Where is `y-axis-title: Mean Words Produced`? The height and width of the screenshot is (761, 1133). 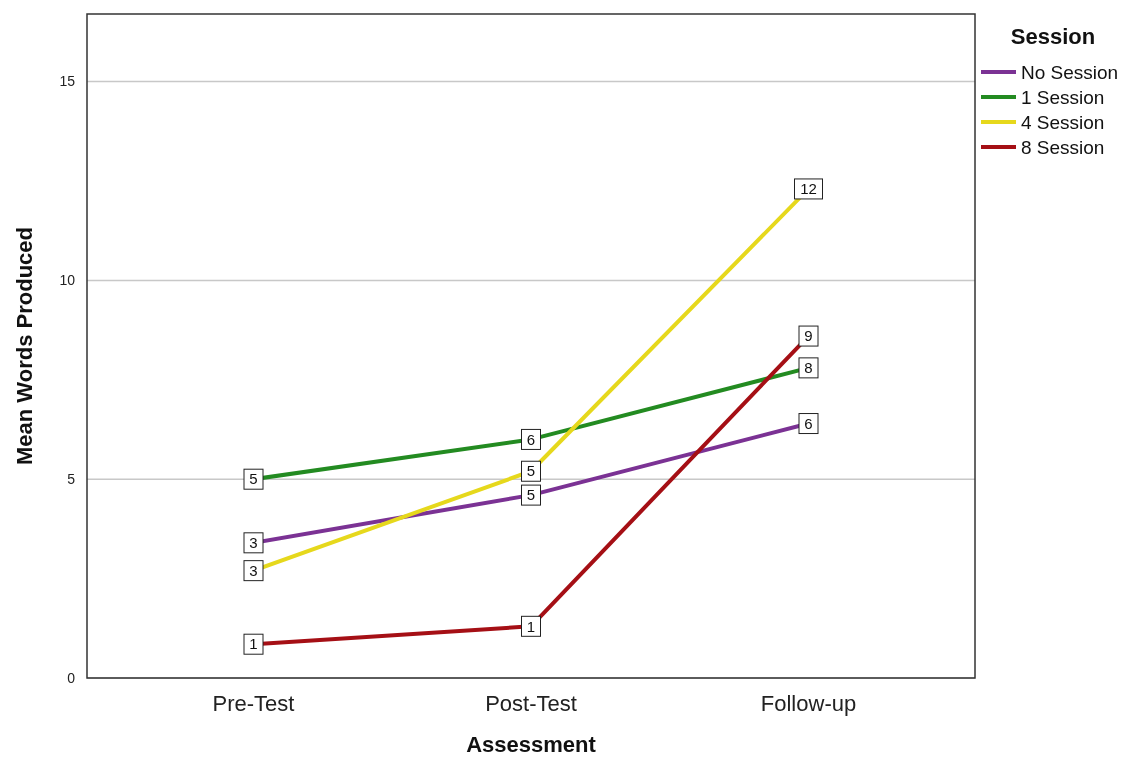 y-axis-title: Mean Words Produced is located at coordinates (24, 346).